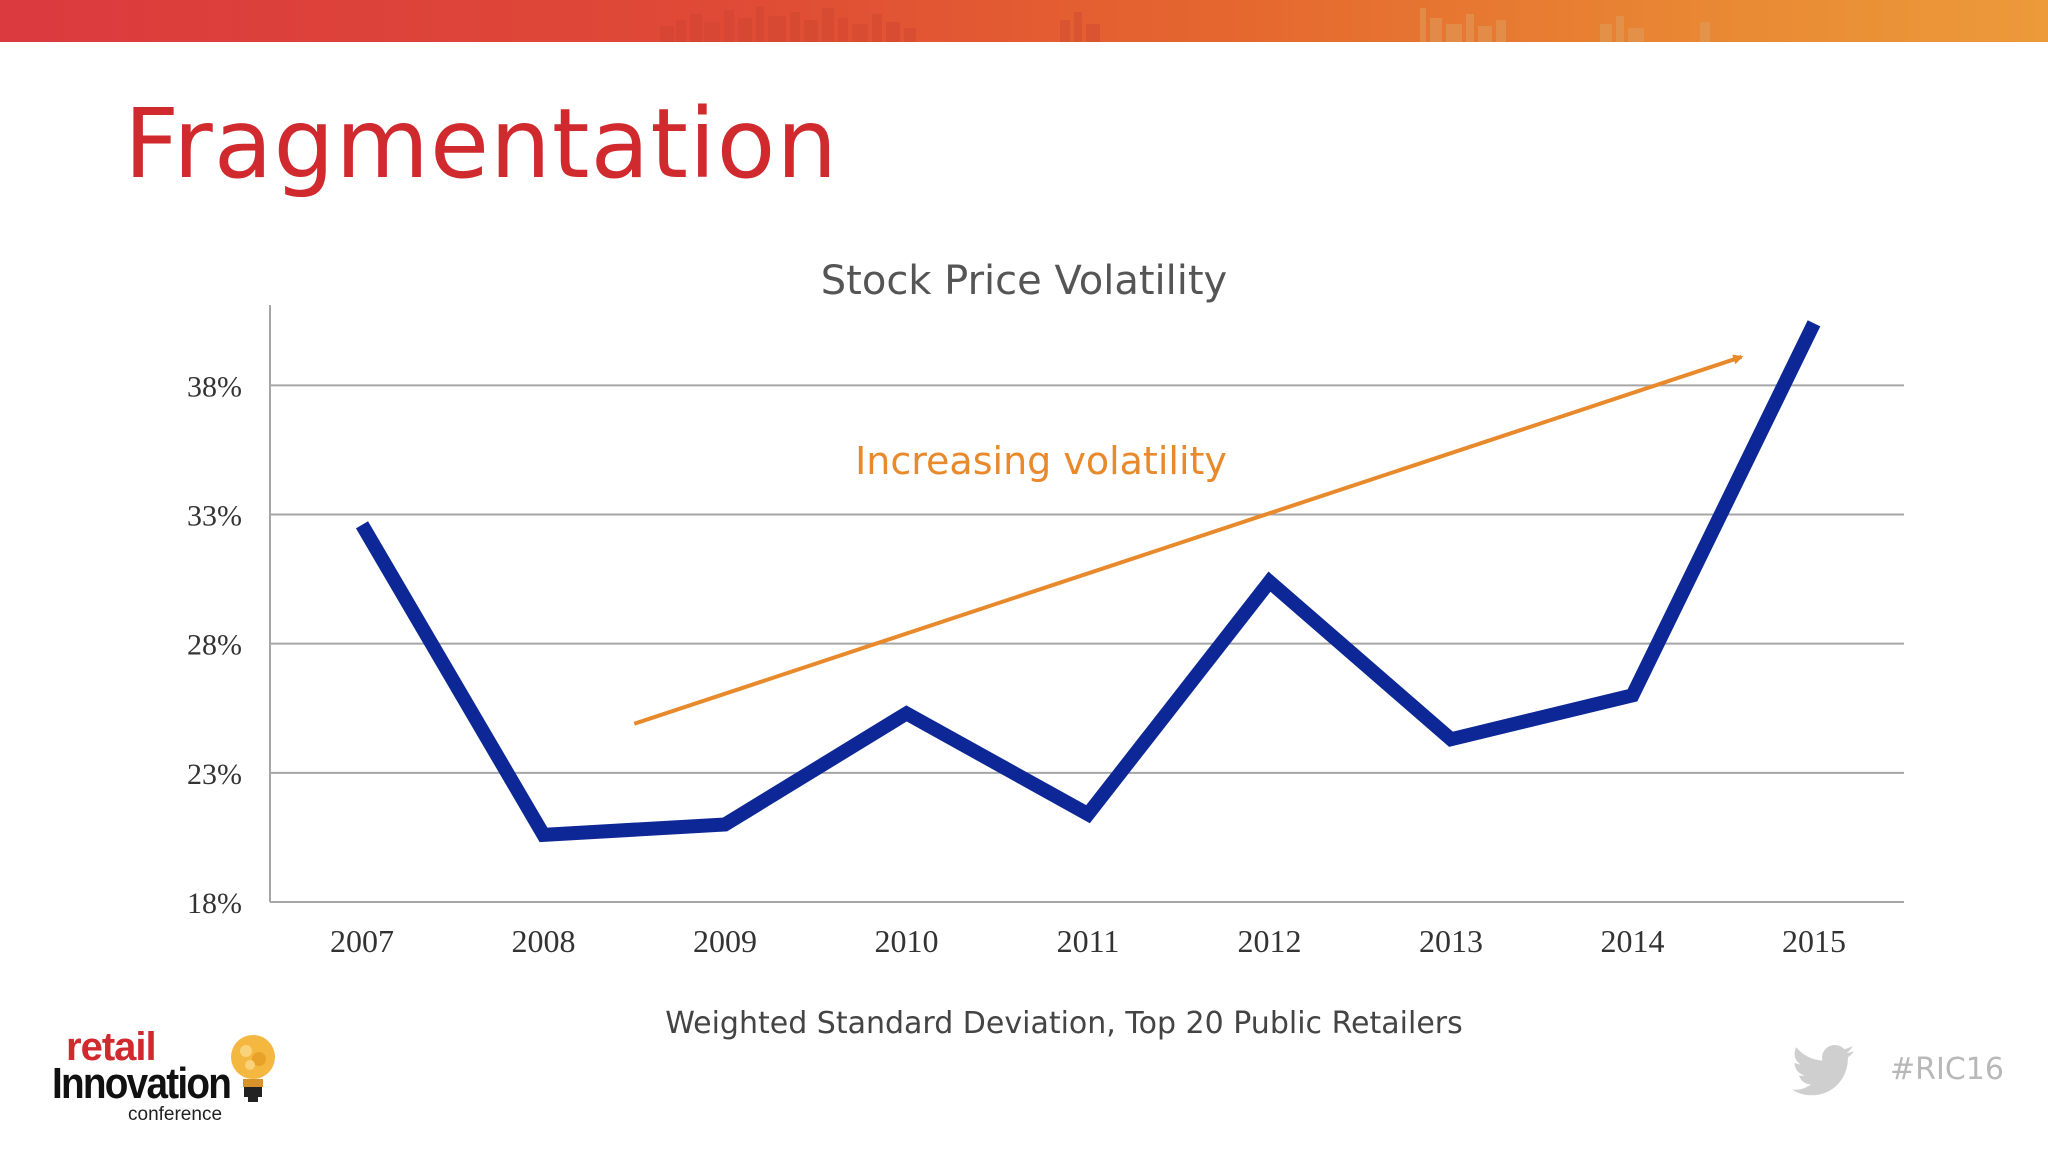 The height and width of the screenshot is (1152, 2048). Describe the element at coordinates (1451, 941) in the screenshot. I see `x-tick-label: 2013` at that location.